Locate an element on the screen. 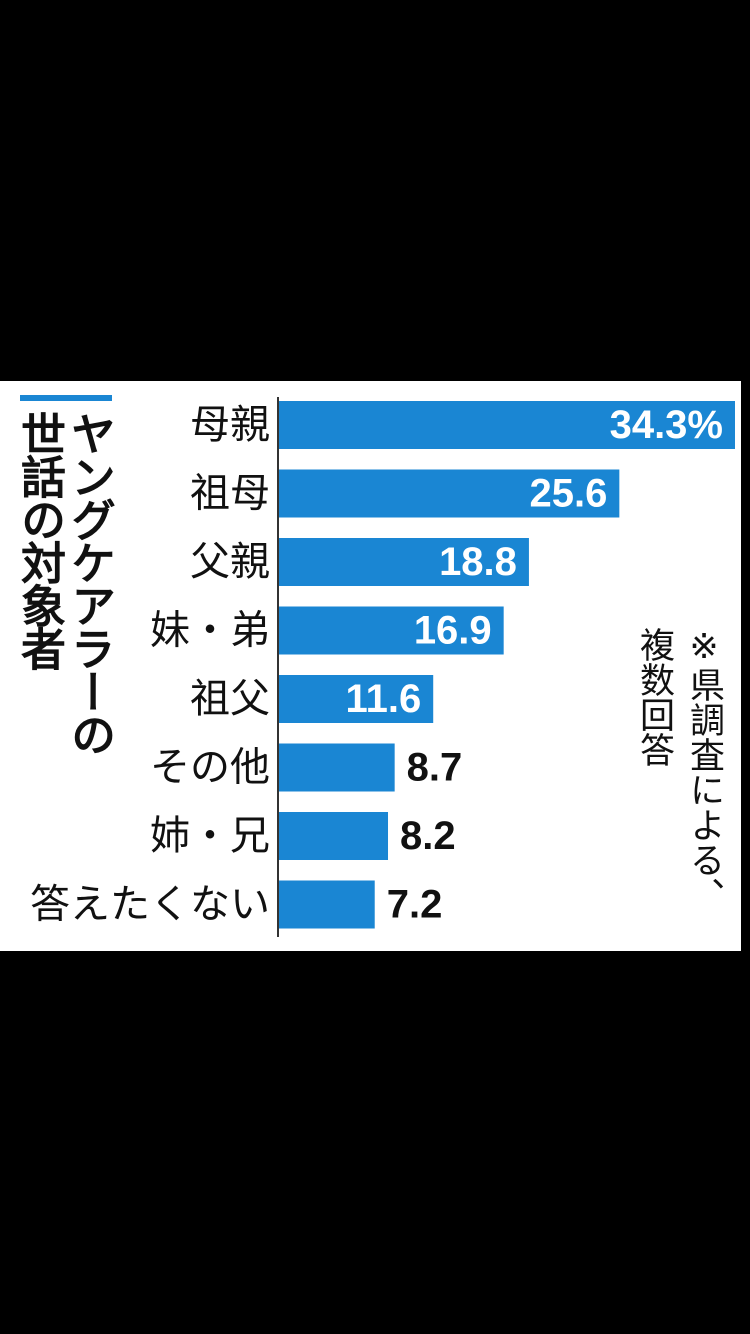 The width and height of the screenshot is (750, 1334). chart-title-line-2: 世話の対象者 is located at coordinates (39, 540).